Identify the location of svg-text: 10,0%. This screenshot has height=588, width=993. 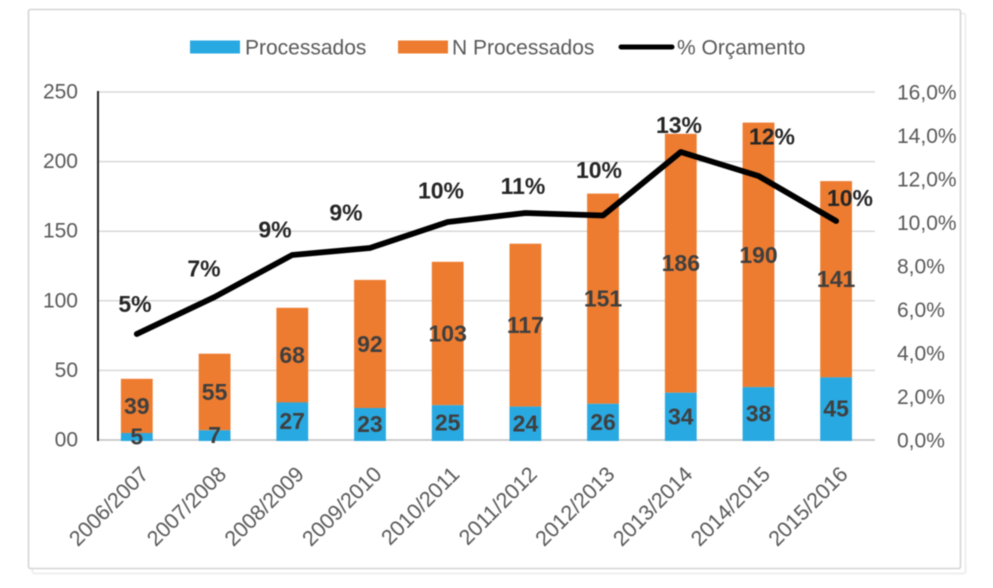
(927, 223).